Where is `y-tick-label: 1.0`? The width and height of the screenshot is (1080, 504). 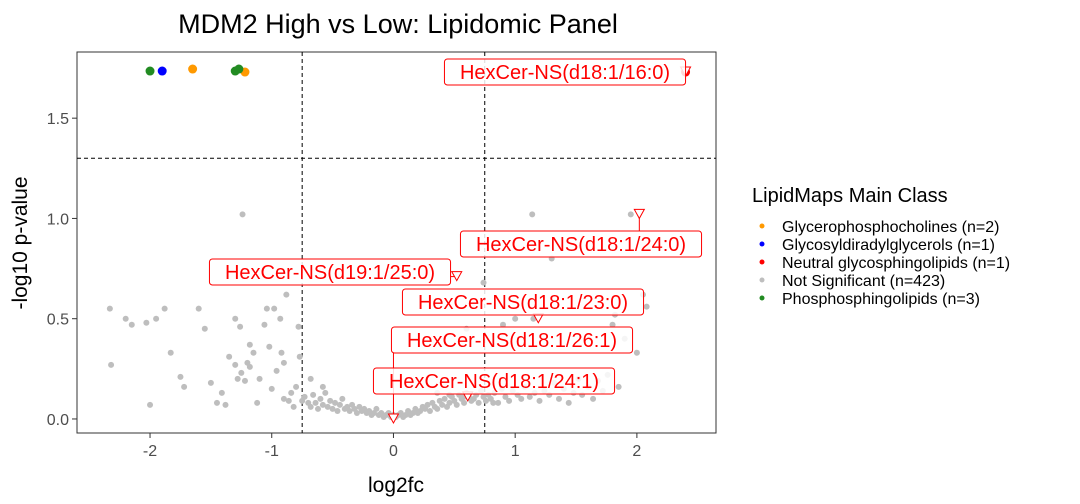 y-tick-label: 1.0 is located at coordinates (58, 219).